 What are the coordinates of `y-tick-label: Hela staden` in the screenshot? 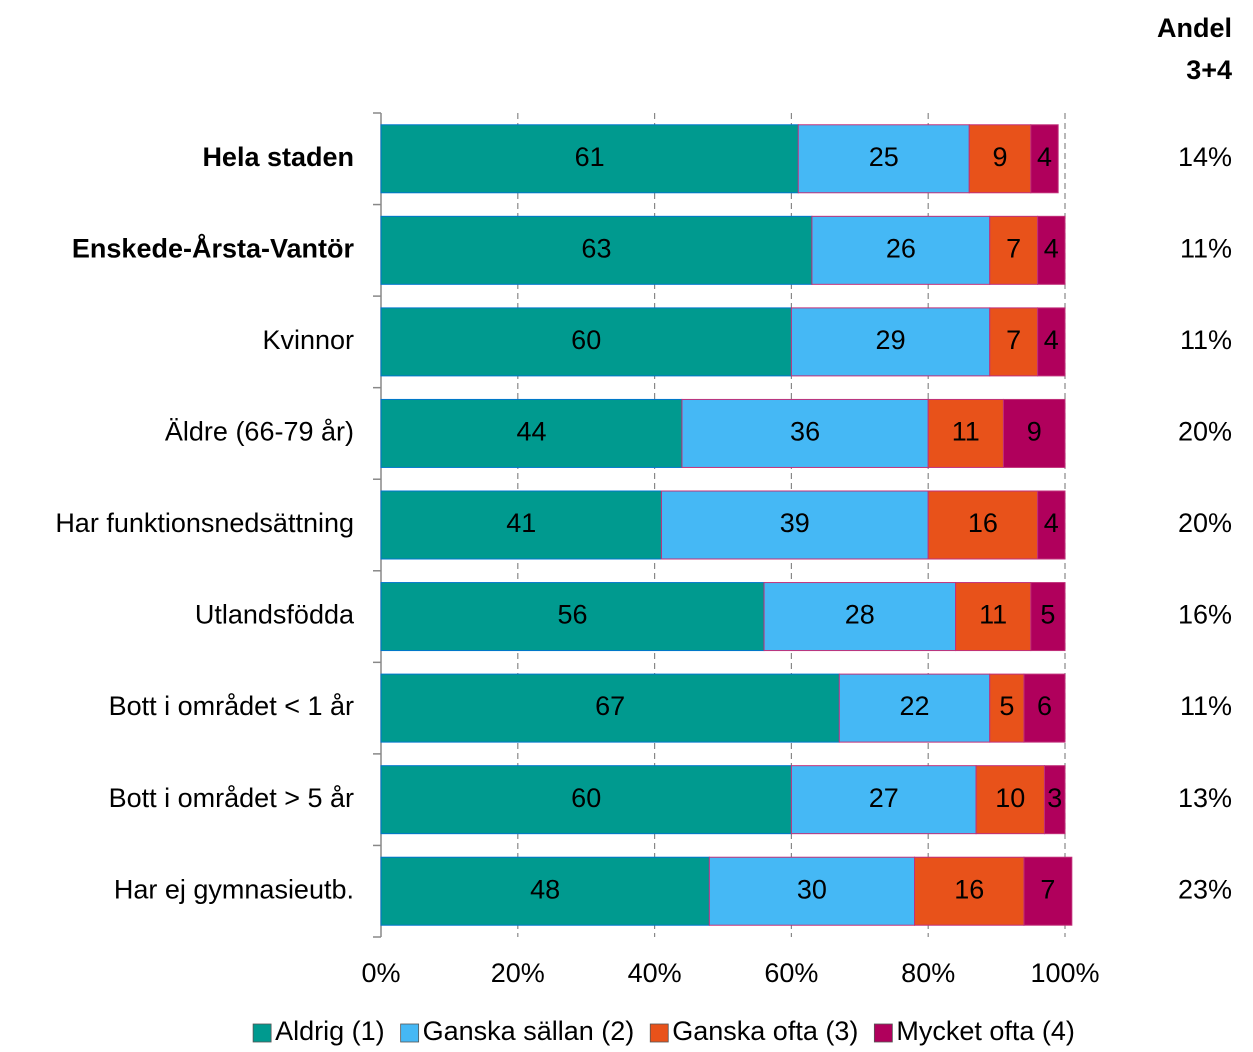 It's located at (278, 157).